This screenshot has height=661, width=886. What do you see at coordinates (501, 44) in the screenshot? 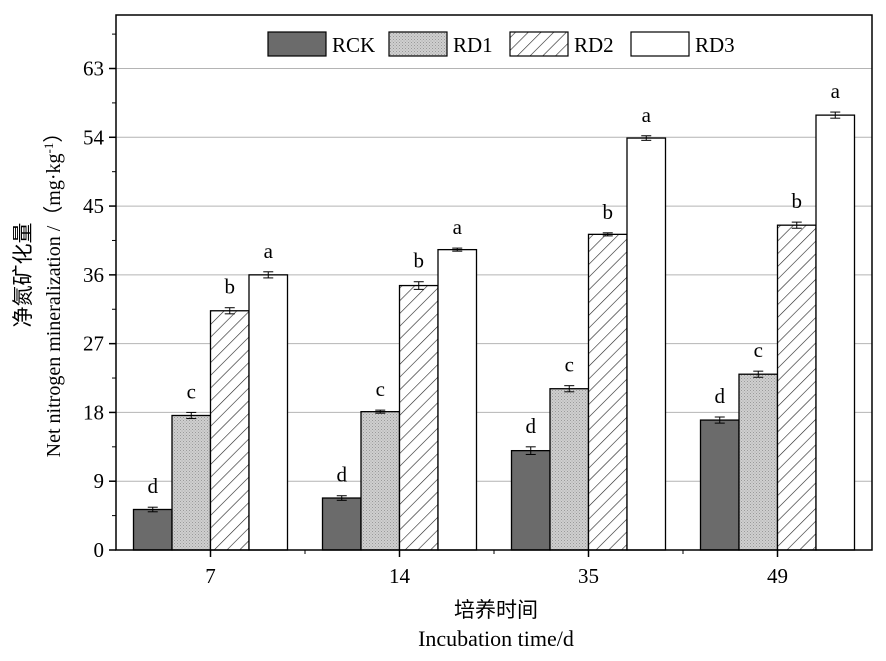
I see `legend: RCK RD1 RD2 RD3` at bounding box center [501, 44].